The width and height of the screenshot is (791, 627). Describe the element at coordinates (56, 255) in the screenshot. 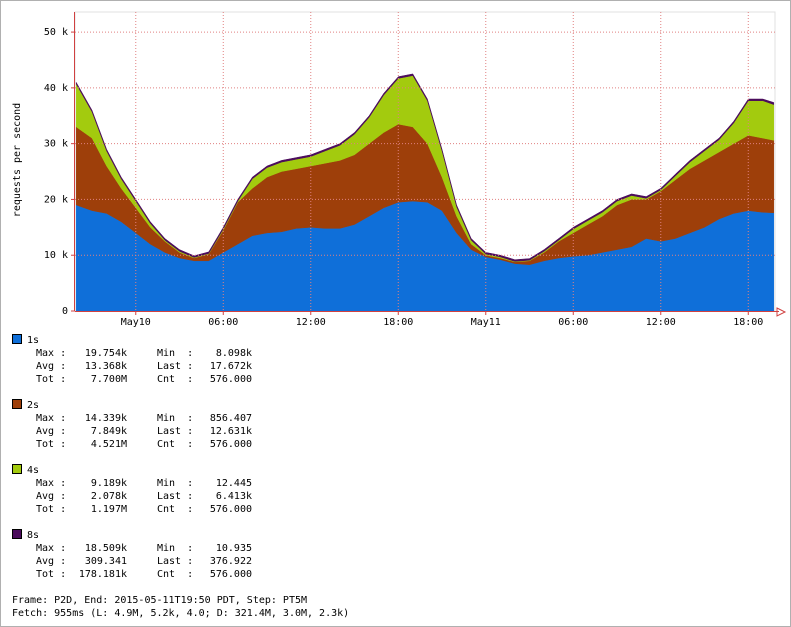

I see `y-tick-label: 10 k` at that location.